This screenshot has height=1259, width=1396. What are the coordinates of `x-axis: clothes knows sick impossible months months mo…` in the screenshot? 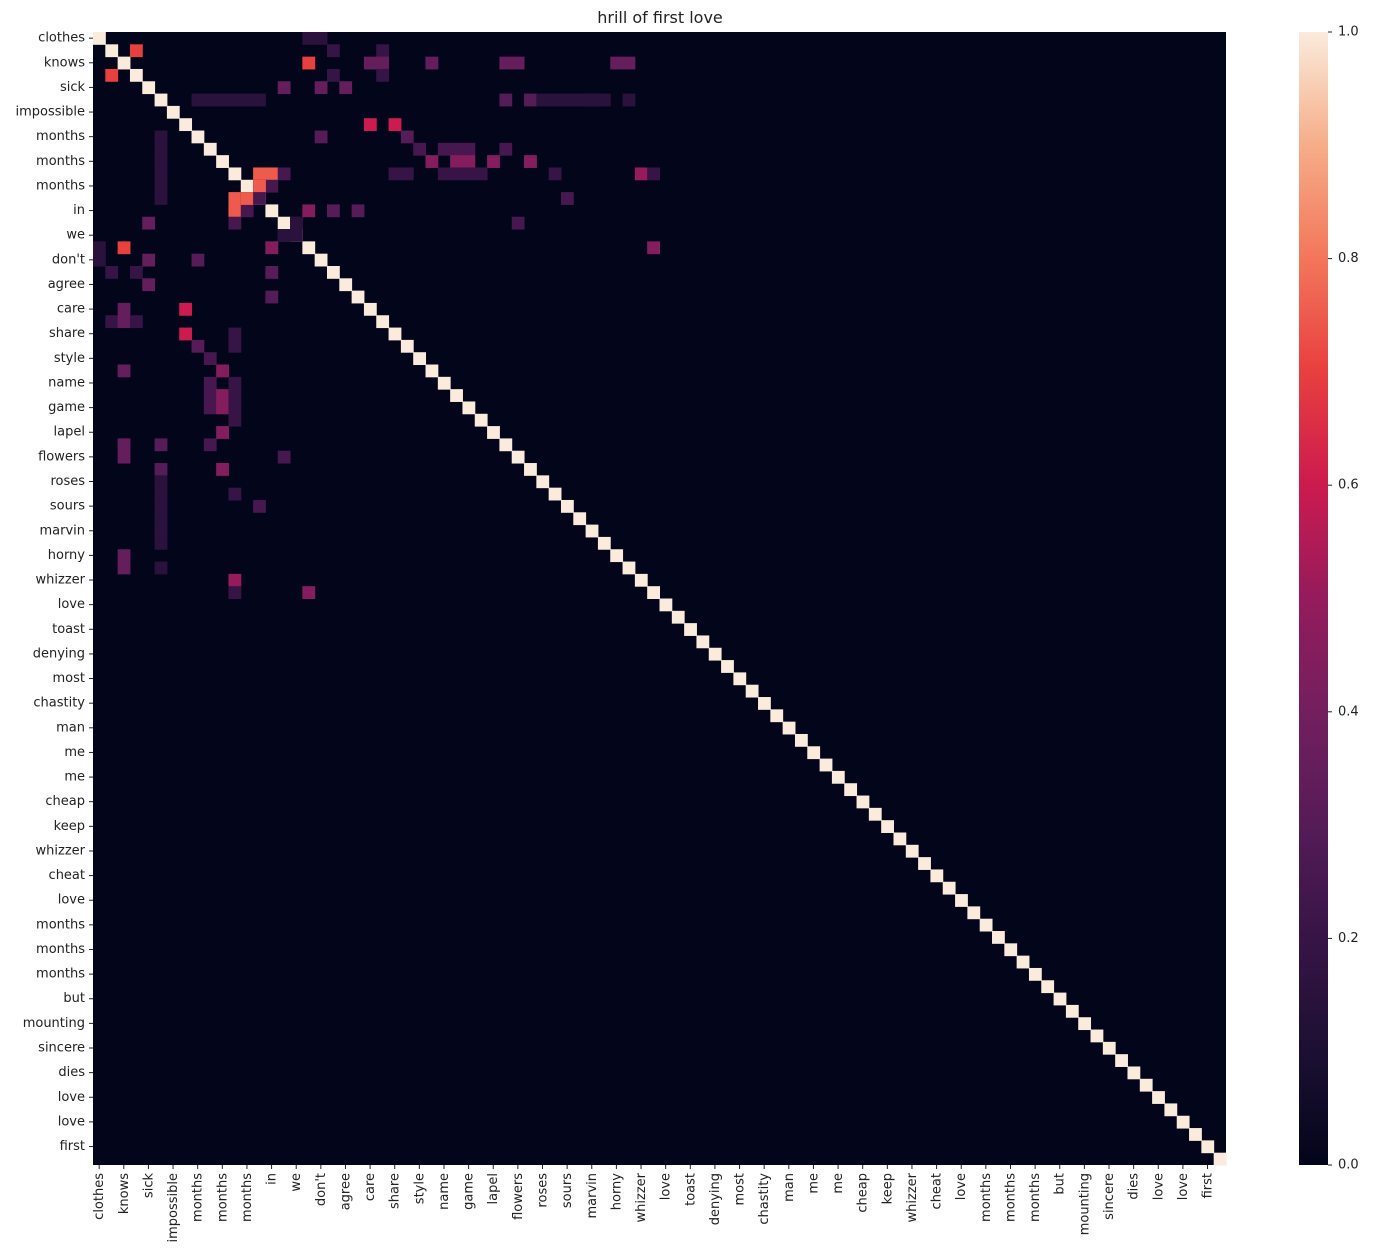 It's located at (654, 1204).